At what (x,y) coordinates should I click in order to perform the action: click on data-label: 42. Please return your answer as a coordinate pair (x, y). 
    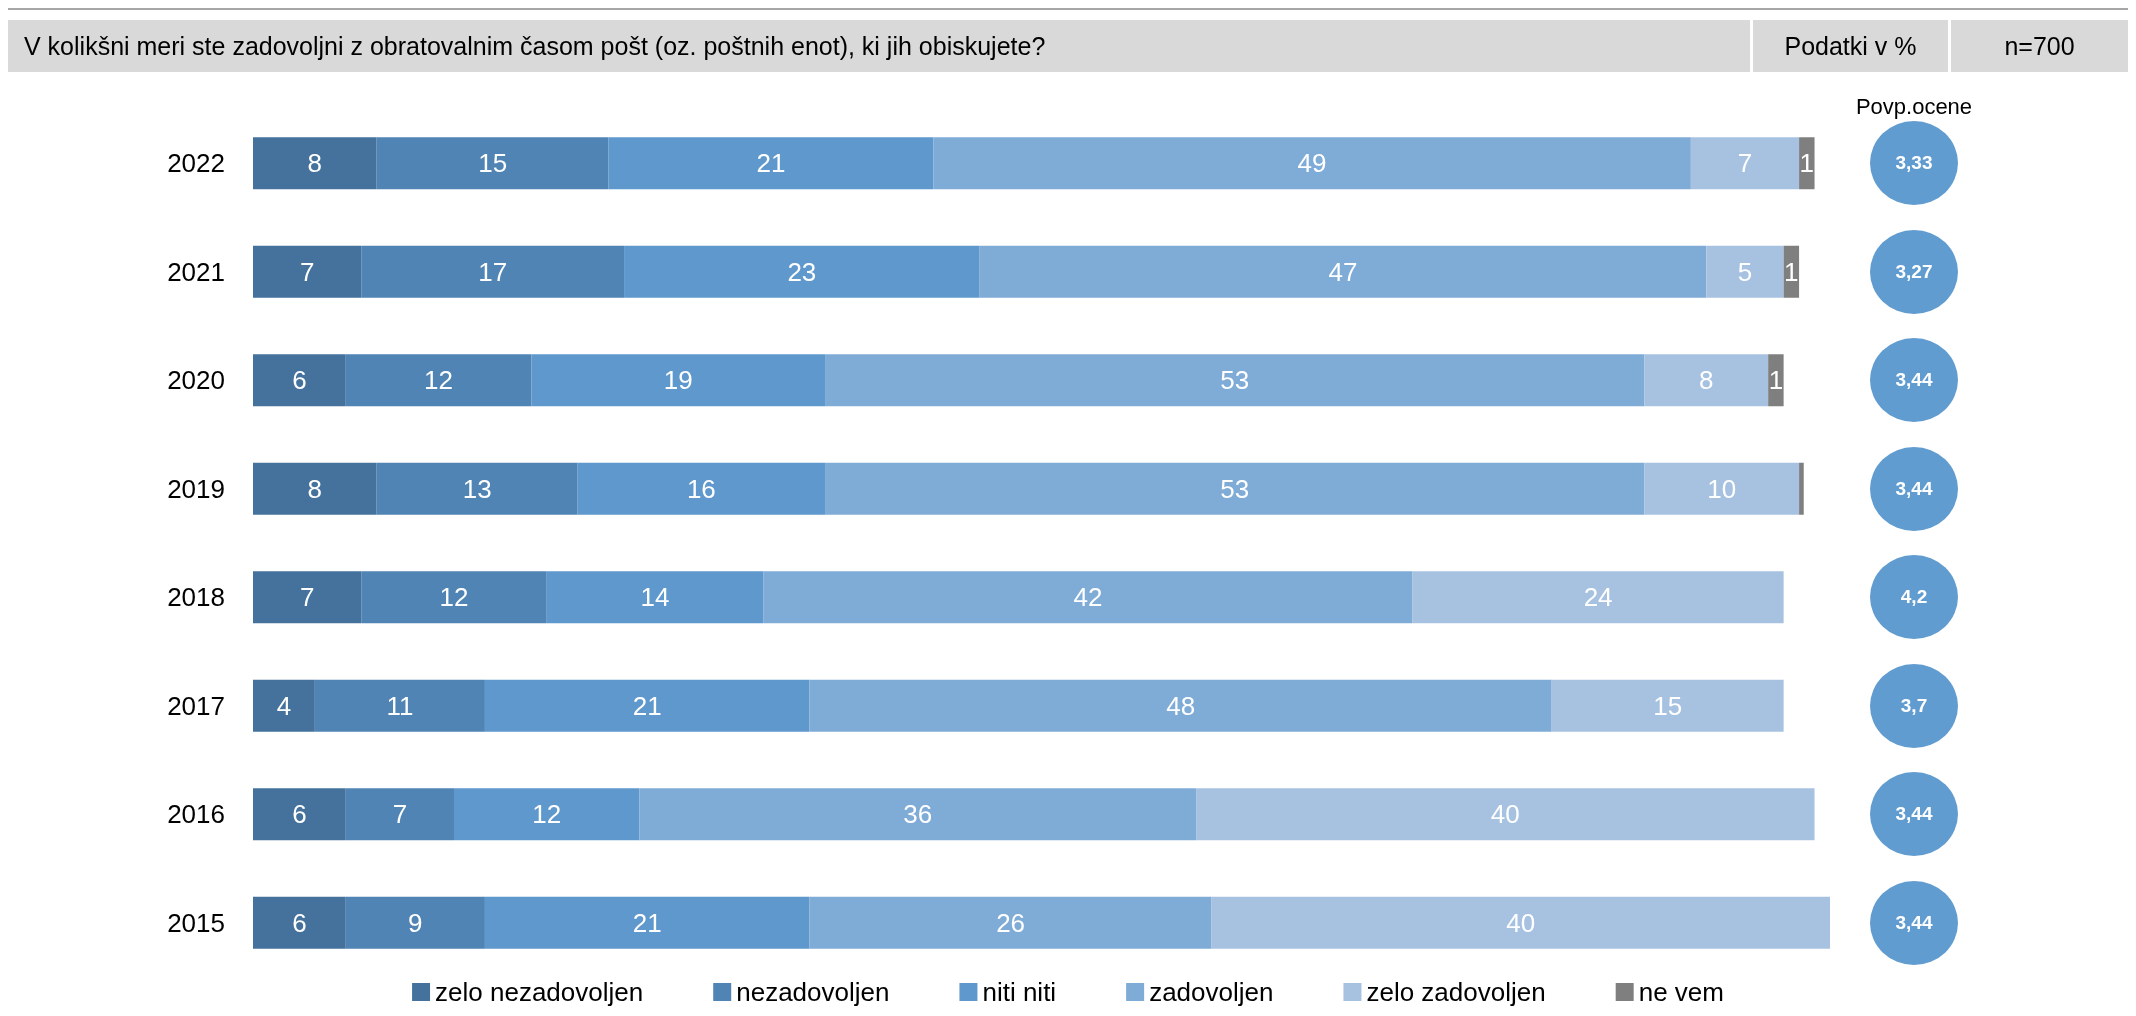
    Looking at the image, I should click on (1088, 597).